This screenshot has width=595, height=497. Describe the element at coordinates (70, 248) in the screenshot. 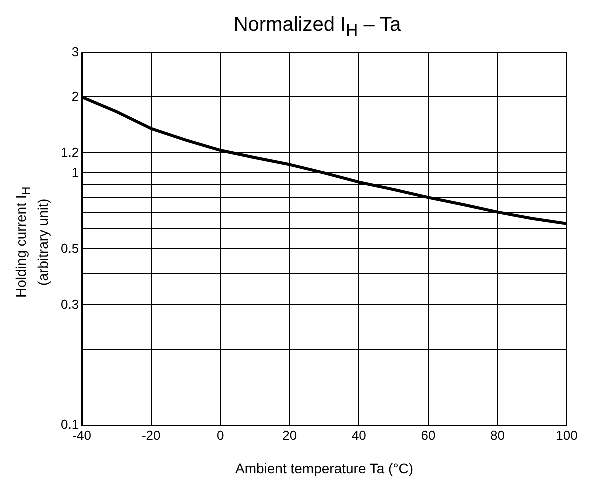

I see `y-tick-label: 0.5` at that location.